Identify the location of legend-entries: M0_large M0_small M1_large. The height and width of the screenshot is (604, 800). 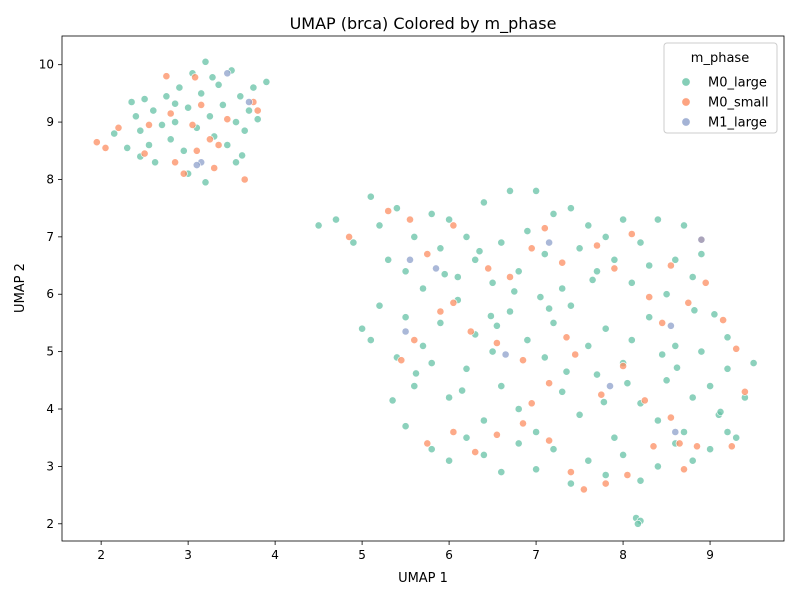
(725, 103).